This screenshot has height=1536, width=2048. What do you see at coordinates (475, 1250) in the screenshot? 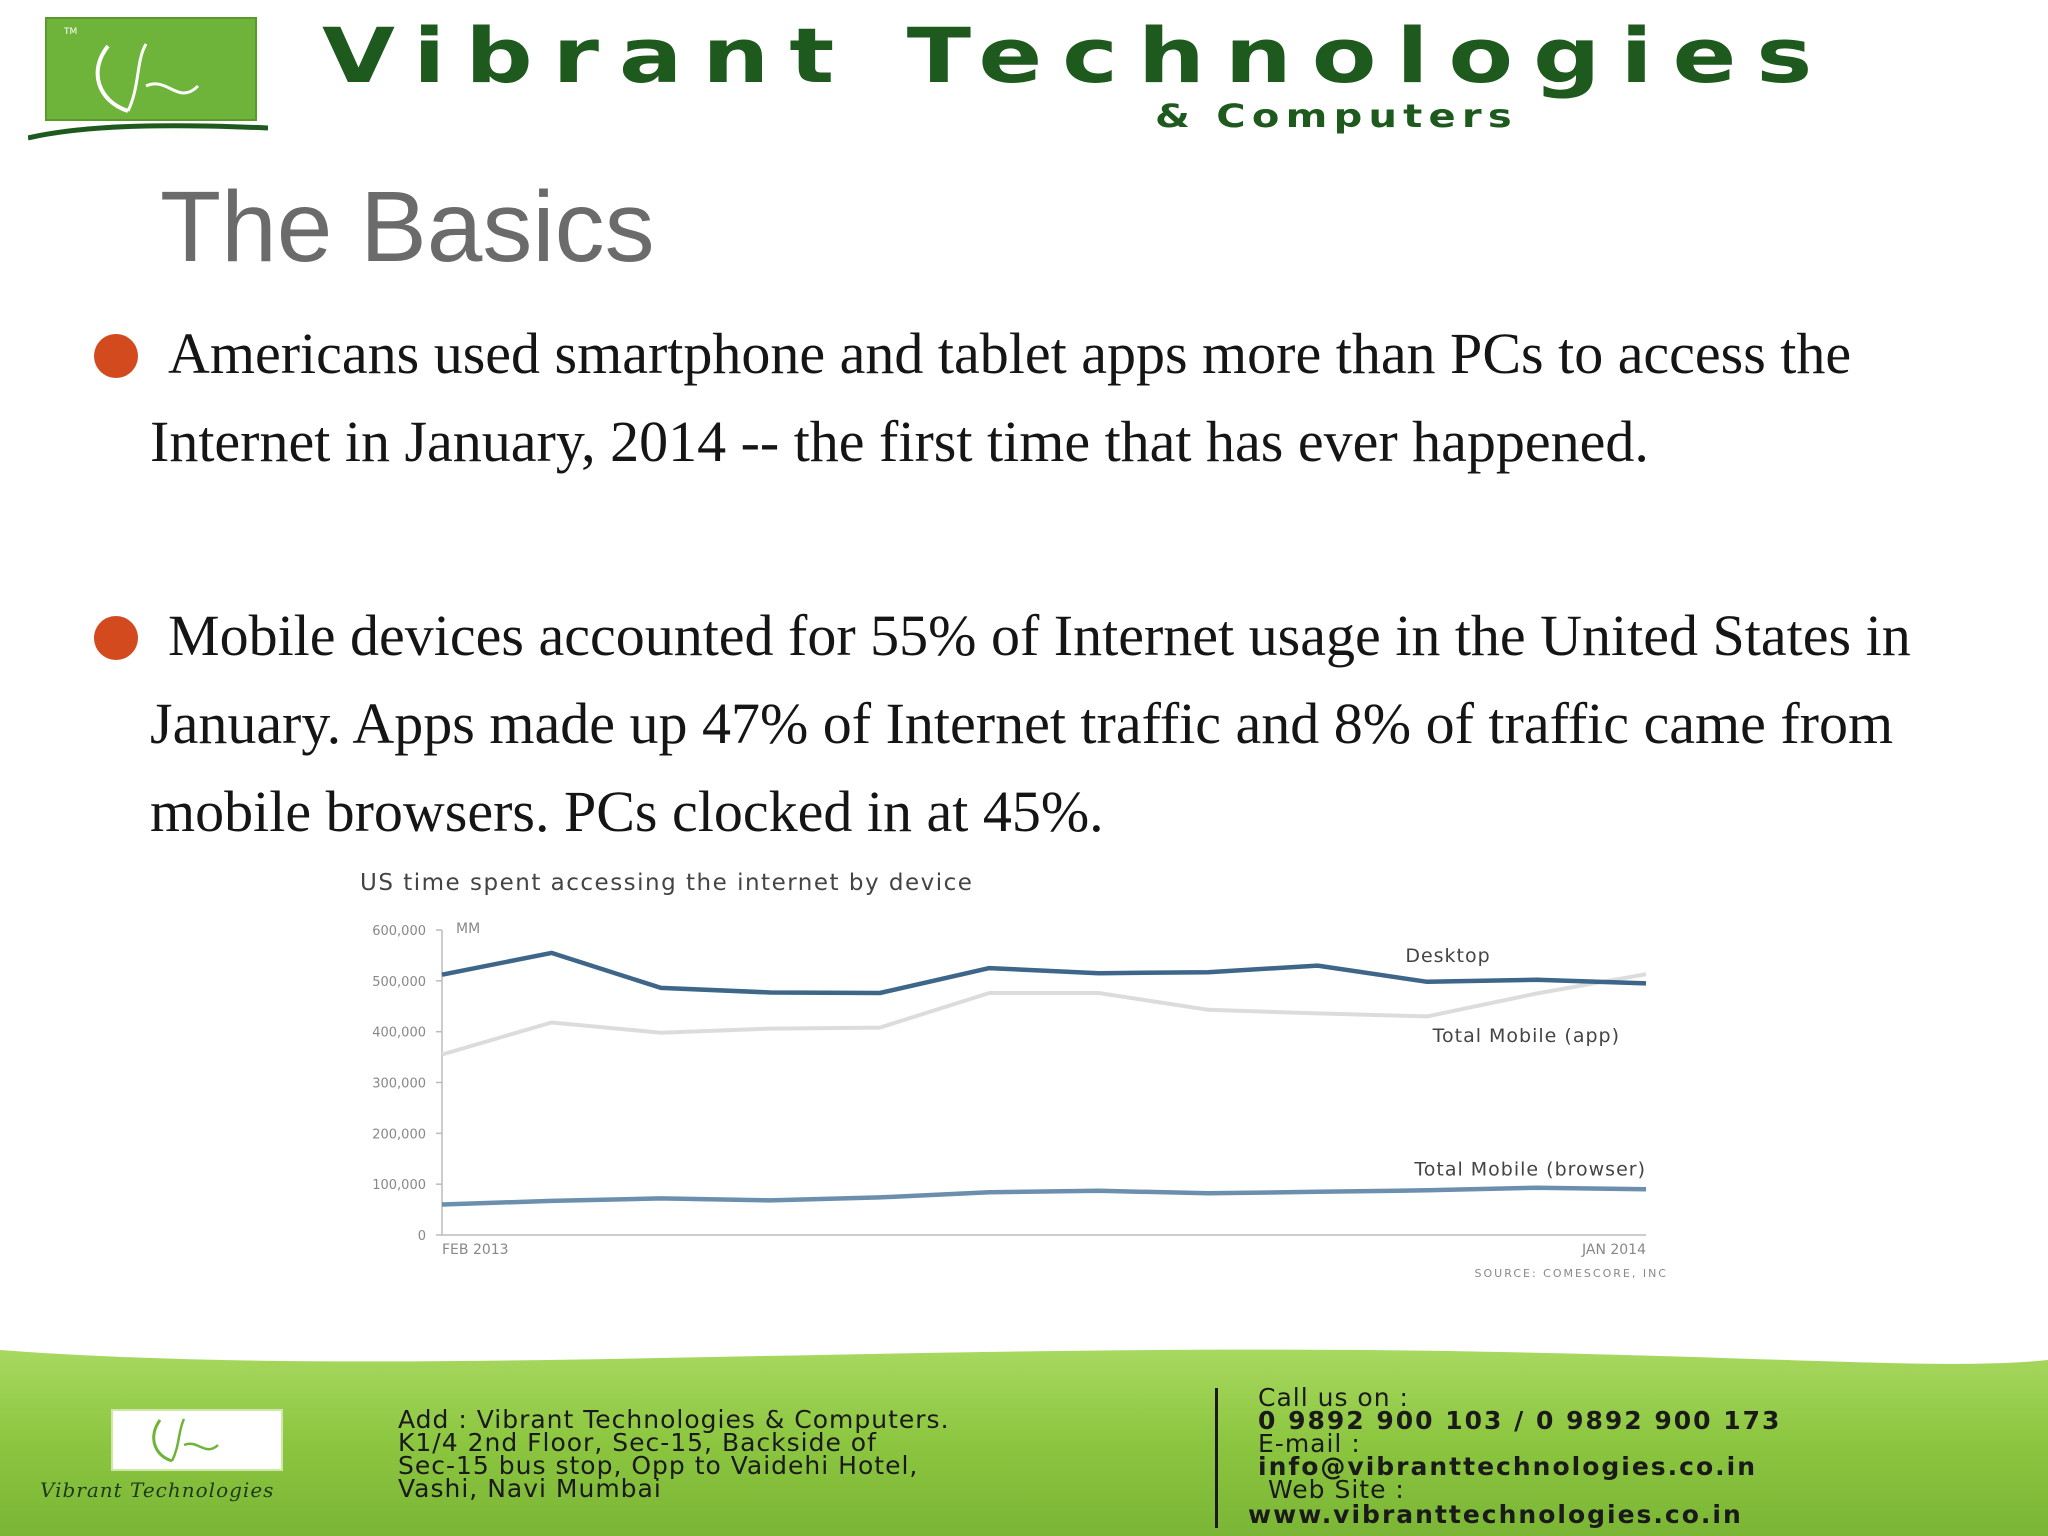
I see `x-start-label: FEB 2013` at bounding box center [475, 1250].